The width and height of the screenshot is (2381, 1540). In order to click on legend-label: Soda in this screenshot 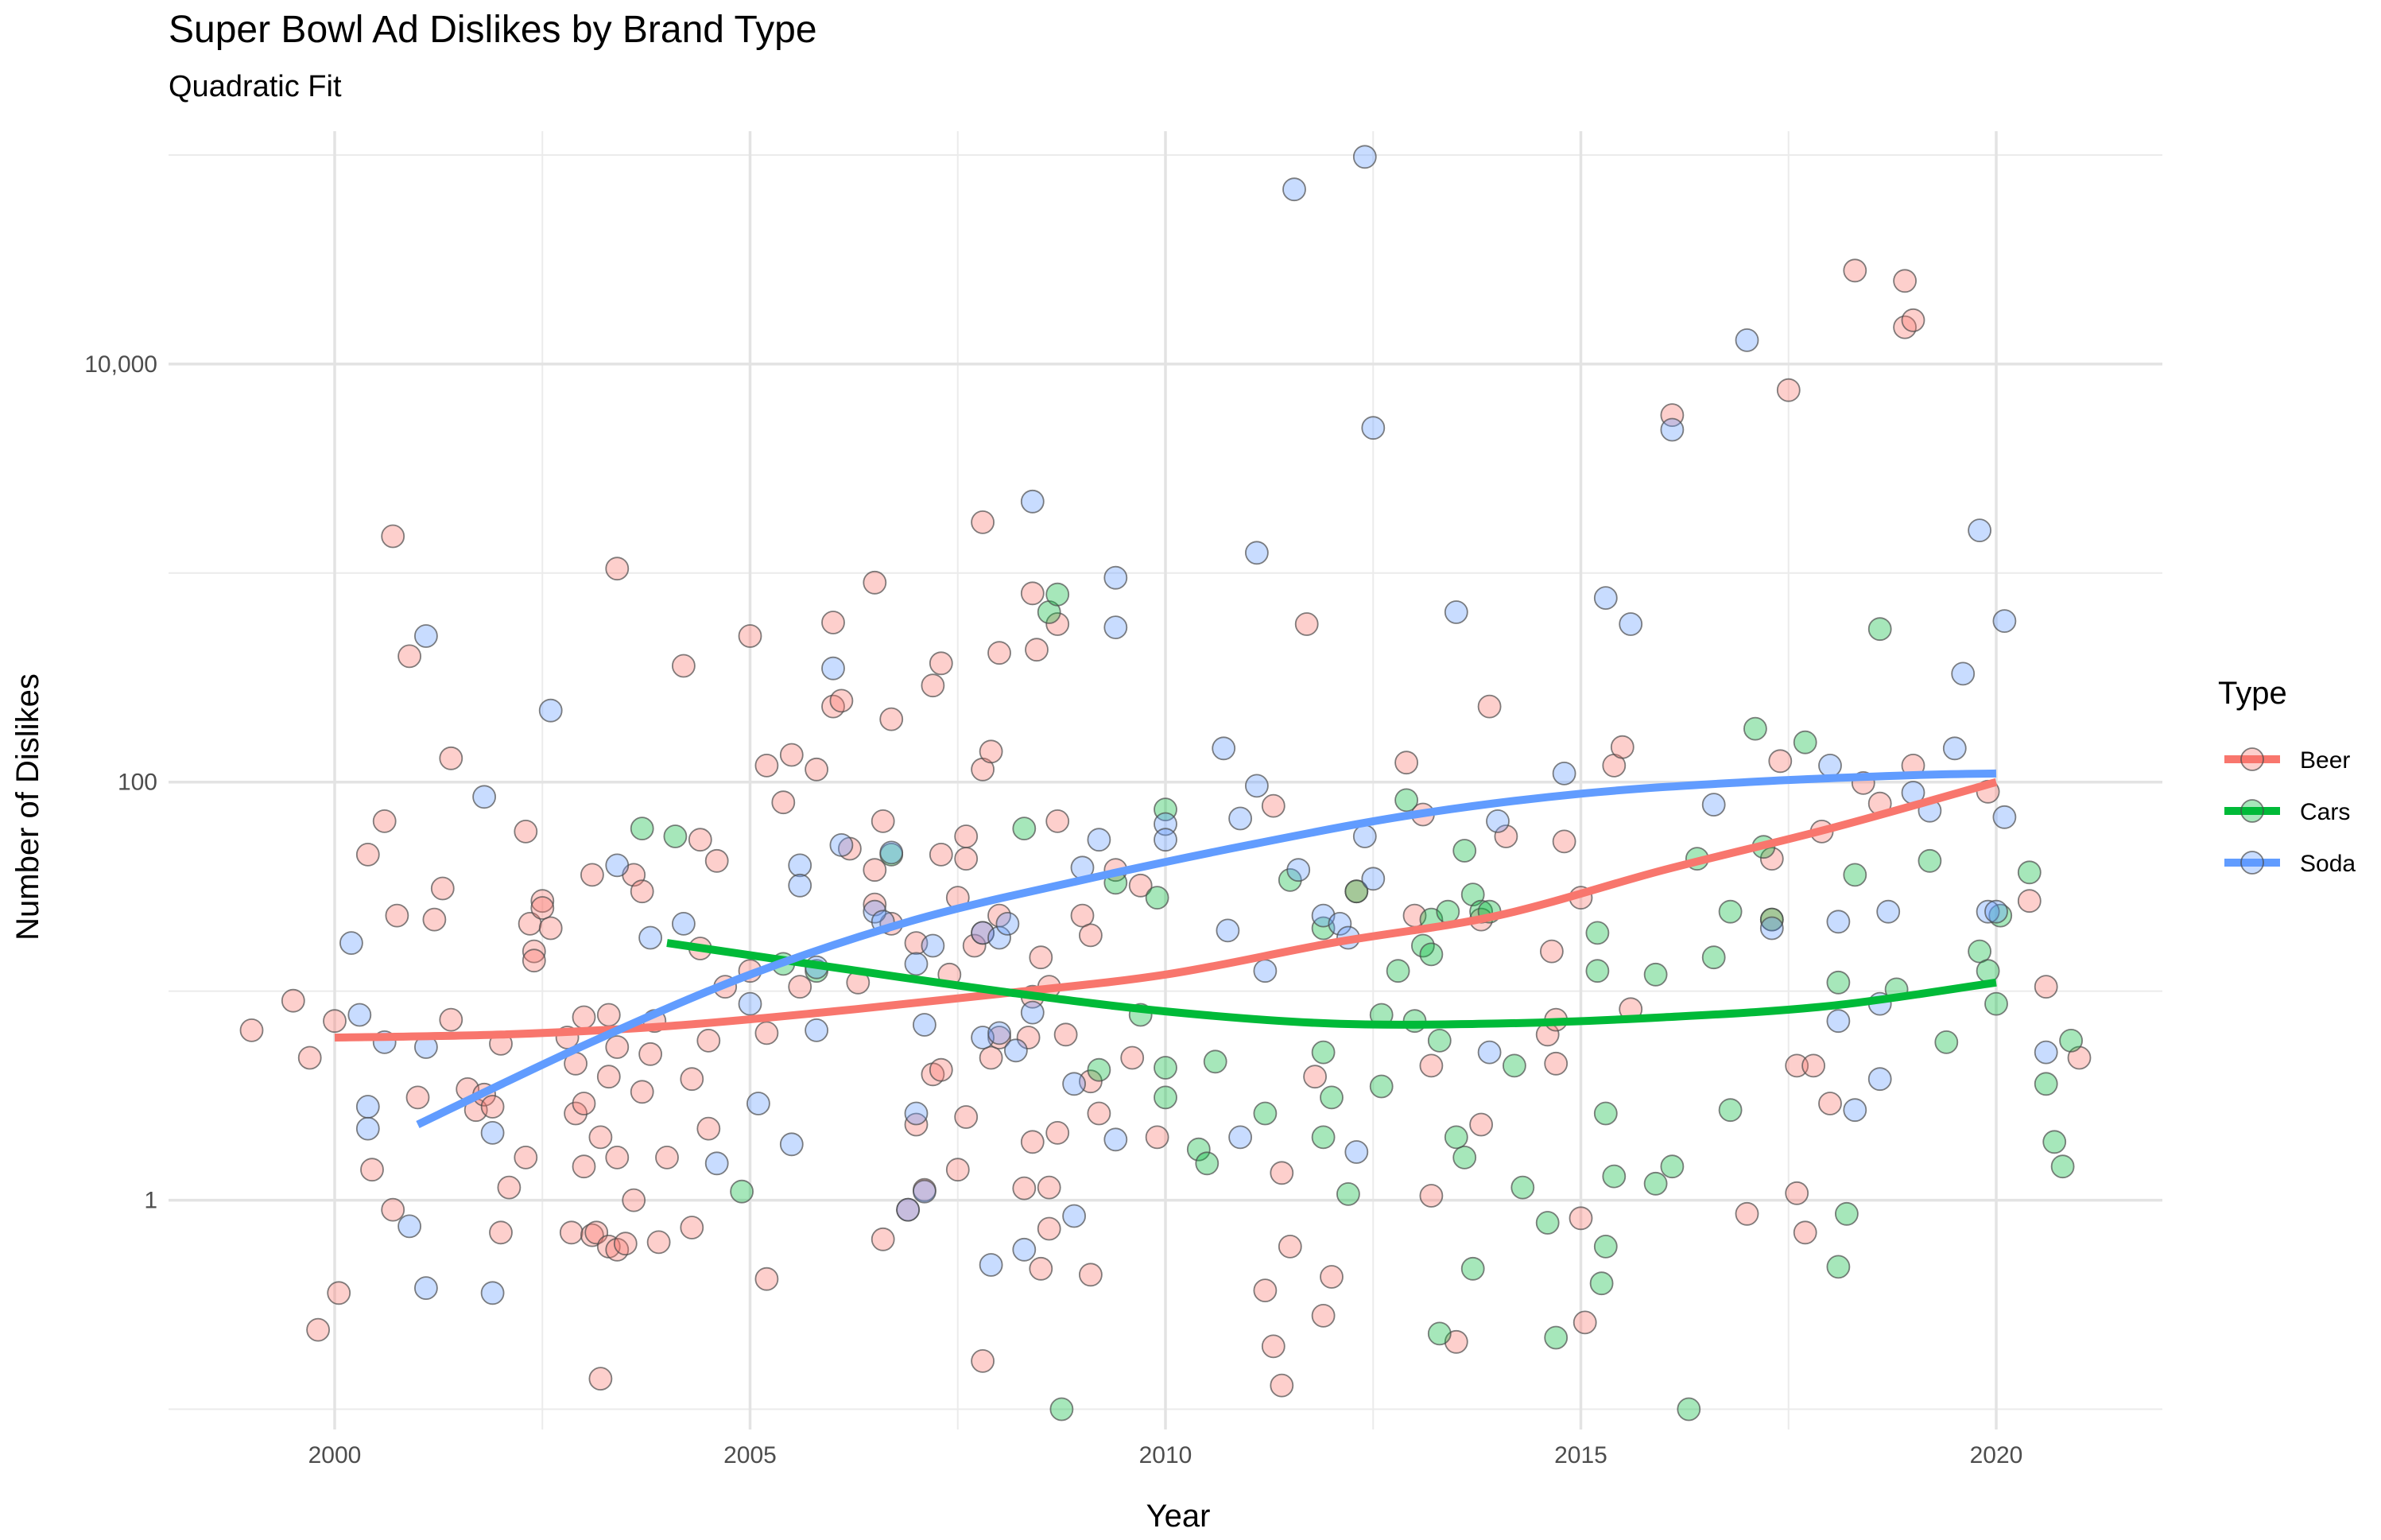, I will do `click(2328, 864)`.